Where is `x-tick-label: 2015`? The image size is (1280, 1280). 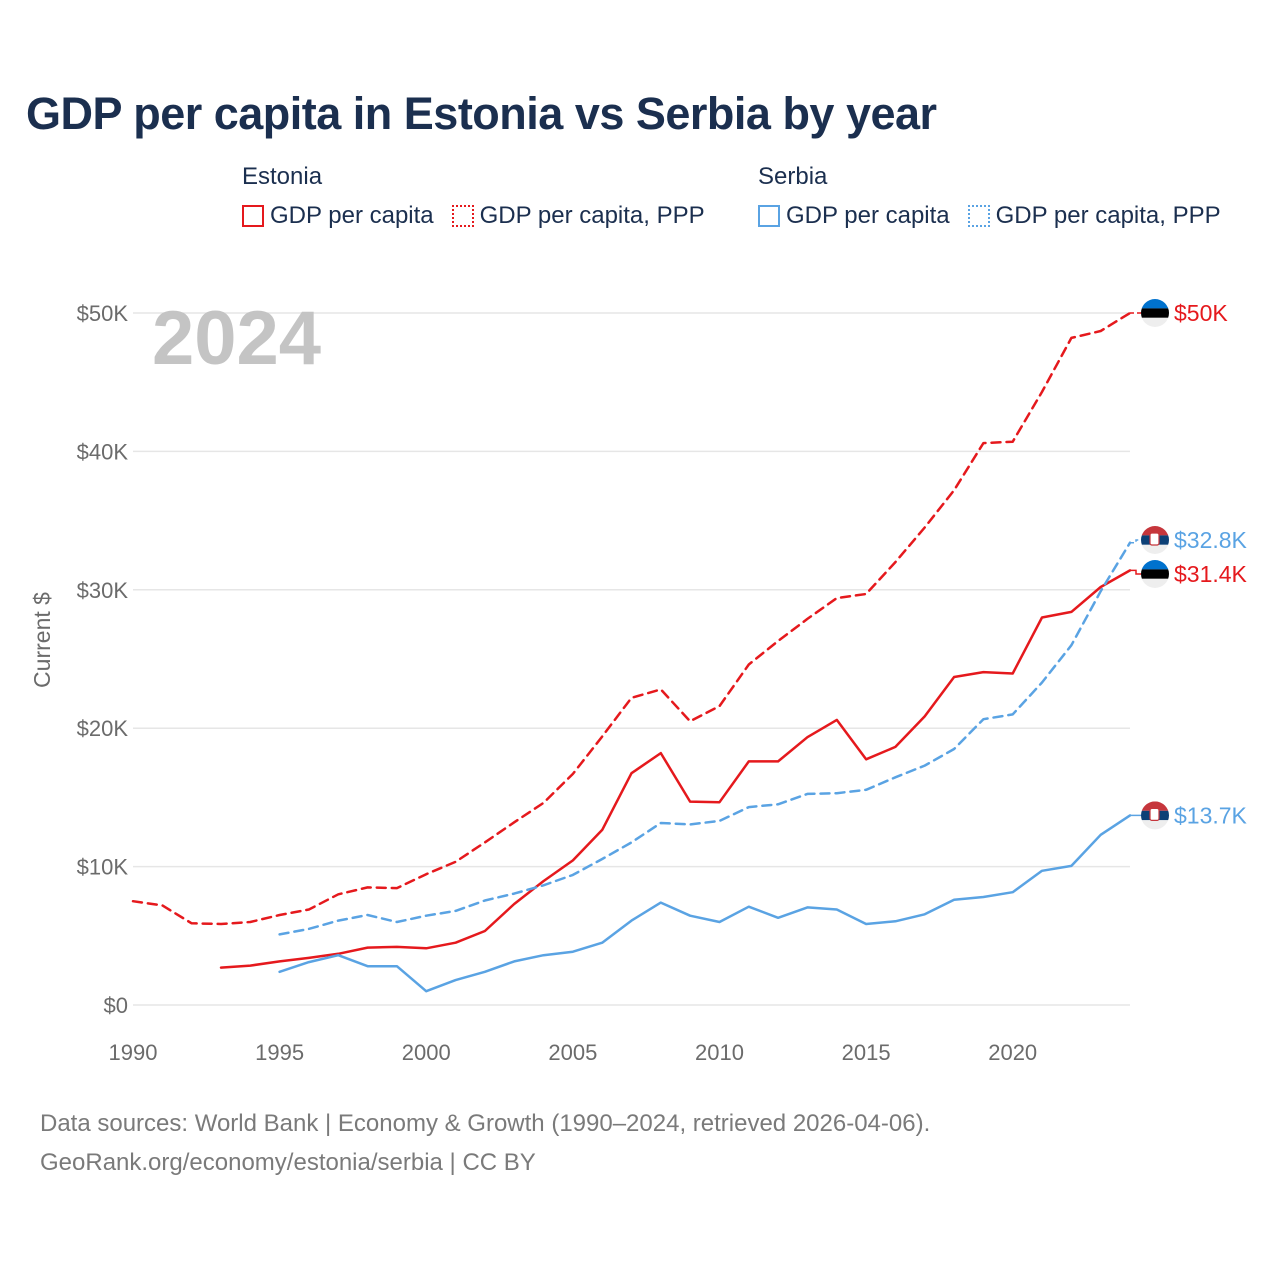
x-tick-label: 2015 is located at coordinates (866, 1052).